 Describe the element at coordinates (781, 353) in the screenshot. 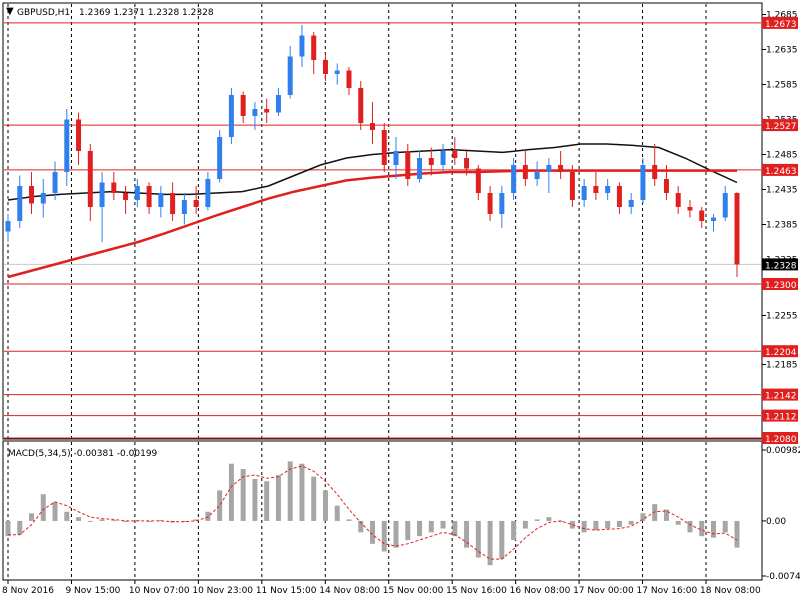

I see `level-label: 1.2204` at that location.